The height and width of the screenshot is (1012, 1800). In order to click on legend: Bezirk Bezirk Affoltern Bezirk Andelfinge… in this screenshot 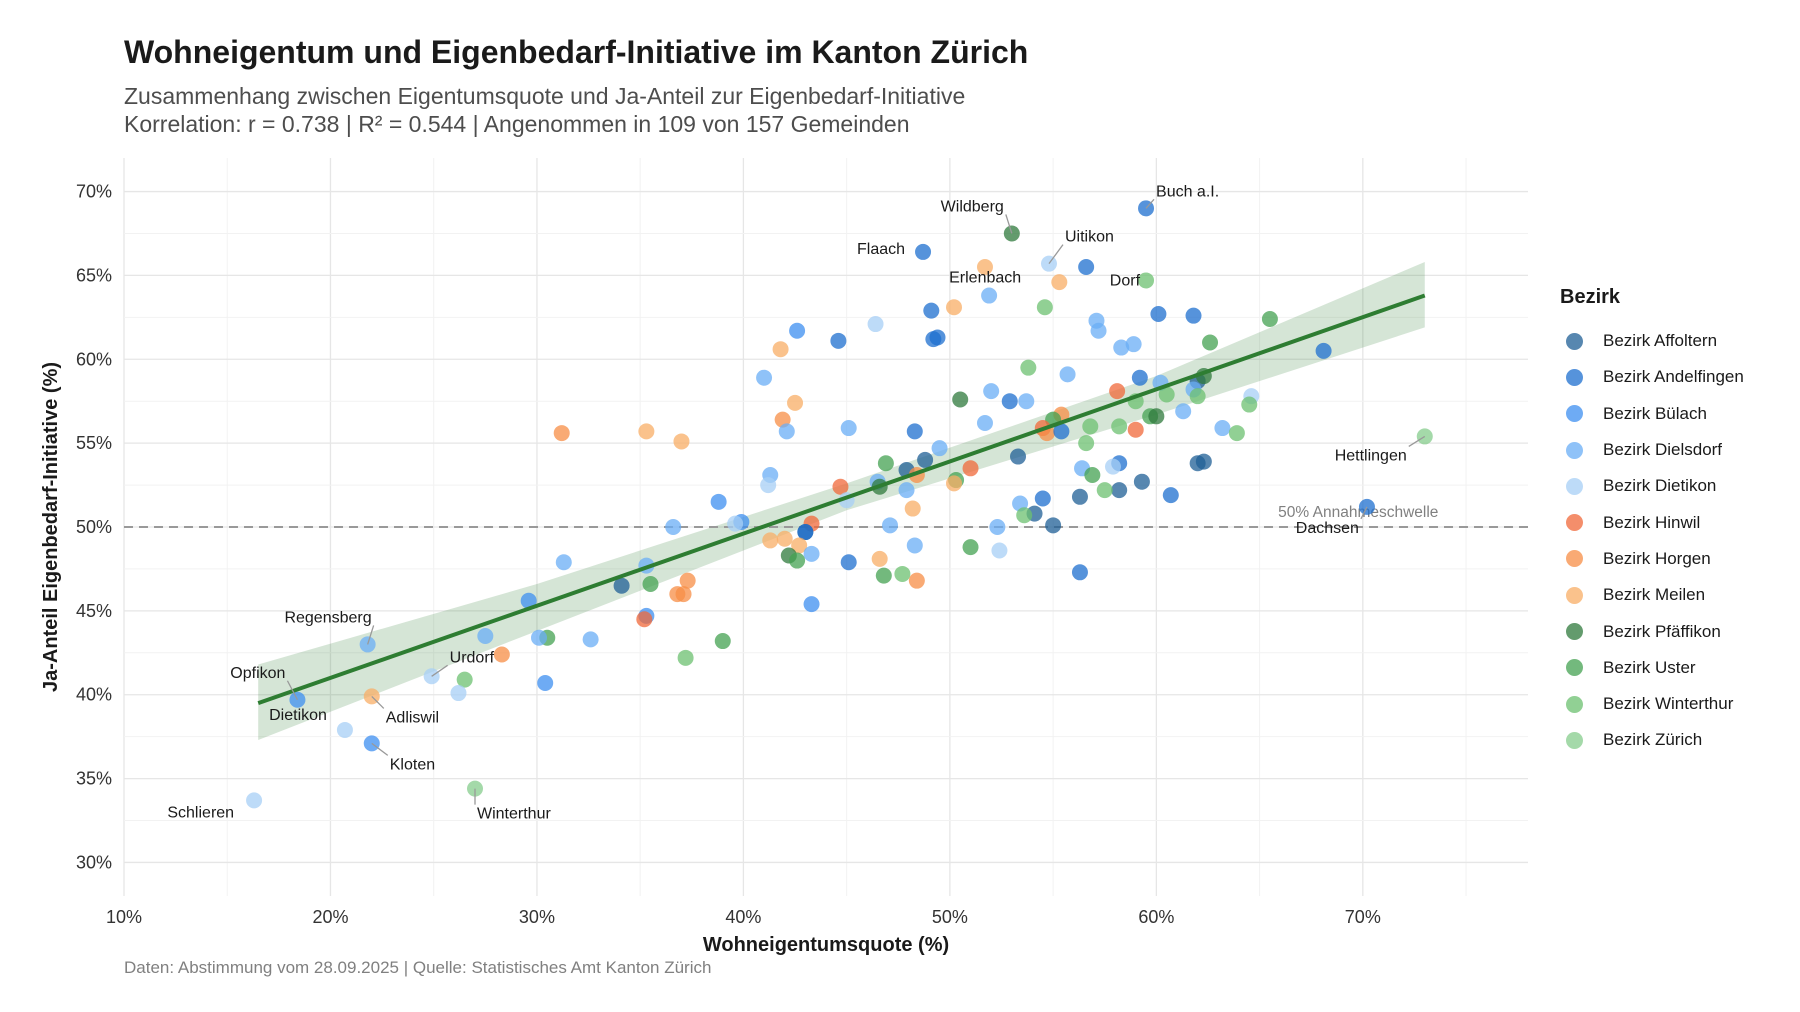, I will do `click(1652, 522)`.